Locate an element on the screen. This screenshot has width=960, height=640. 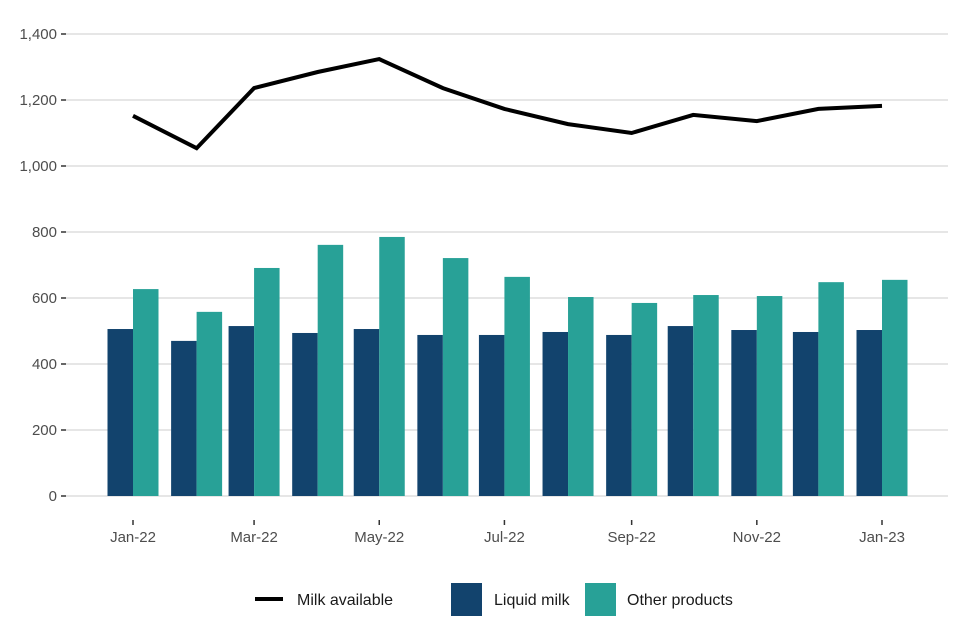
y-tick-label: 200 is located at coordinates (44, 430).